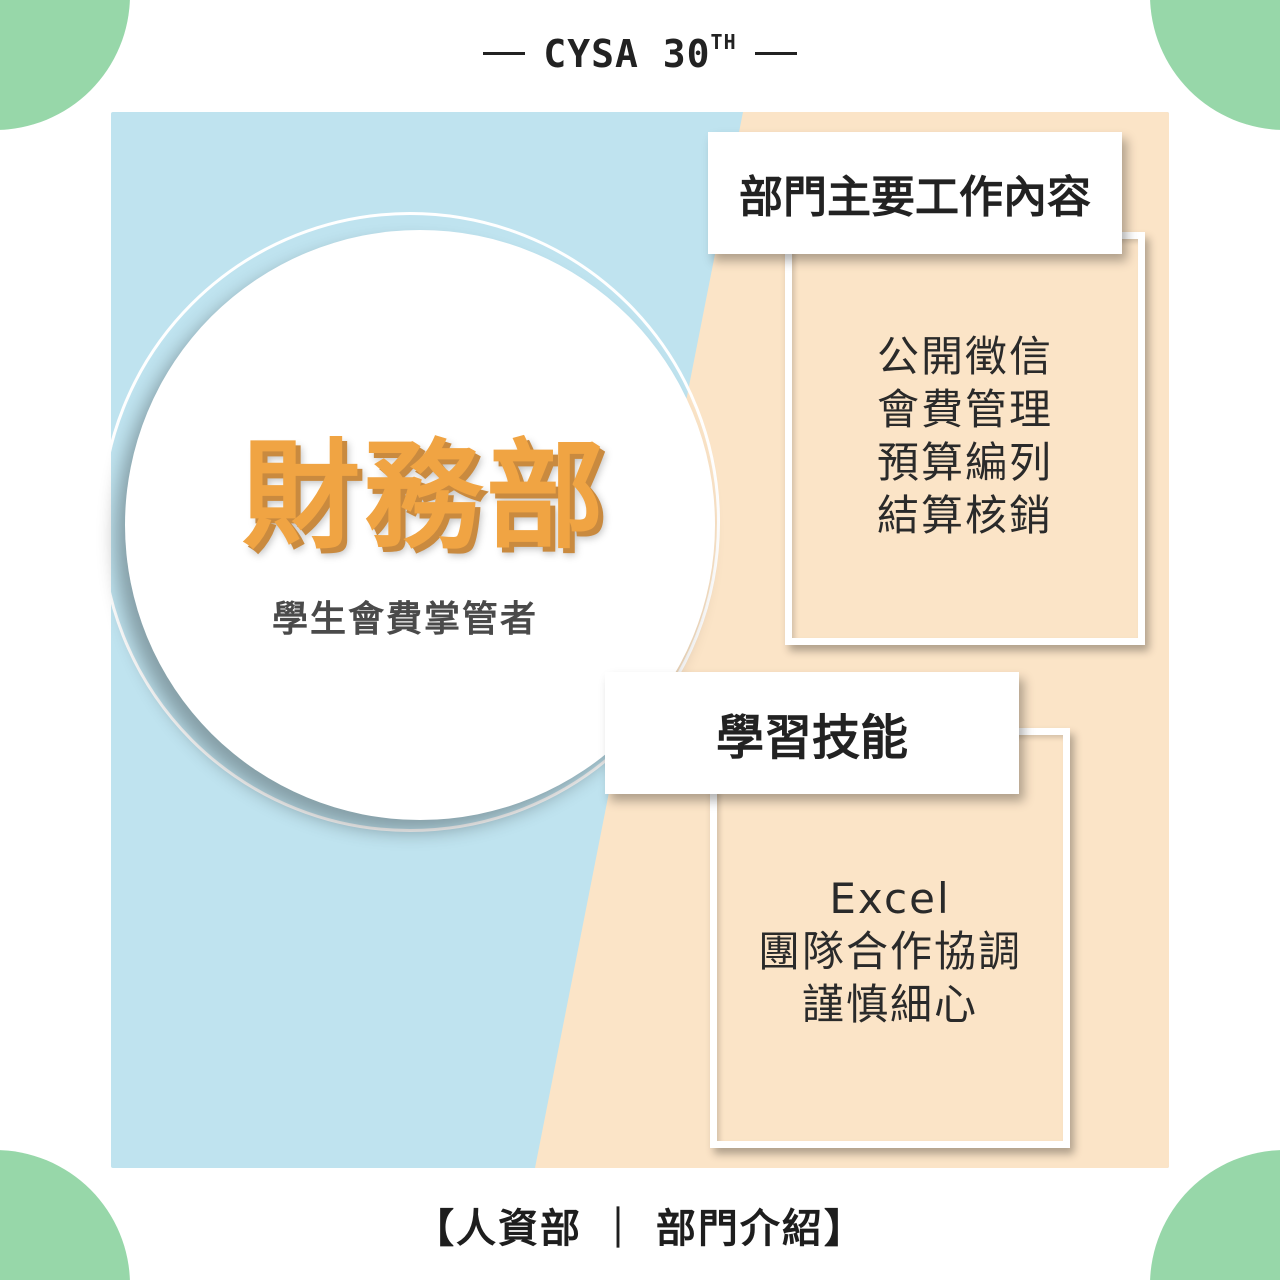  What do you see at coordinates (964, 356) in the screenshot?
I see `duty-item: 公開徵信` at bounding box center [964, 356].